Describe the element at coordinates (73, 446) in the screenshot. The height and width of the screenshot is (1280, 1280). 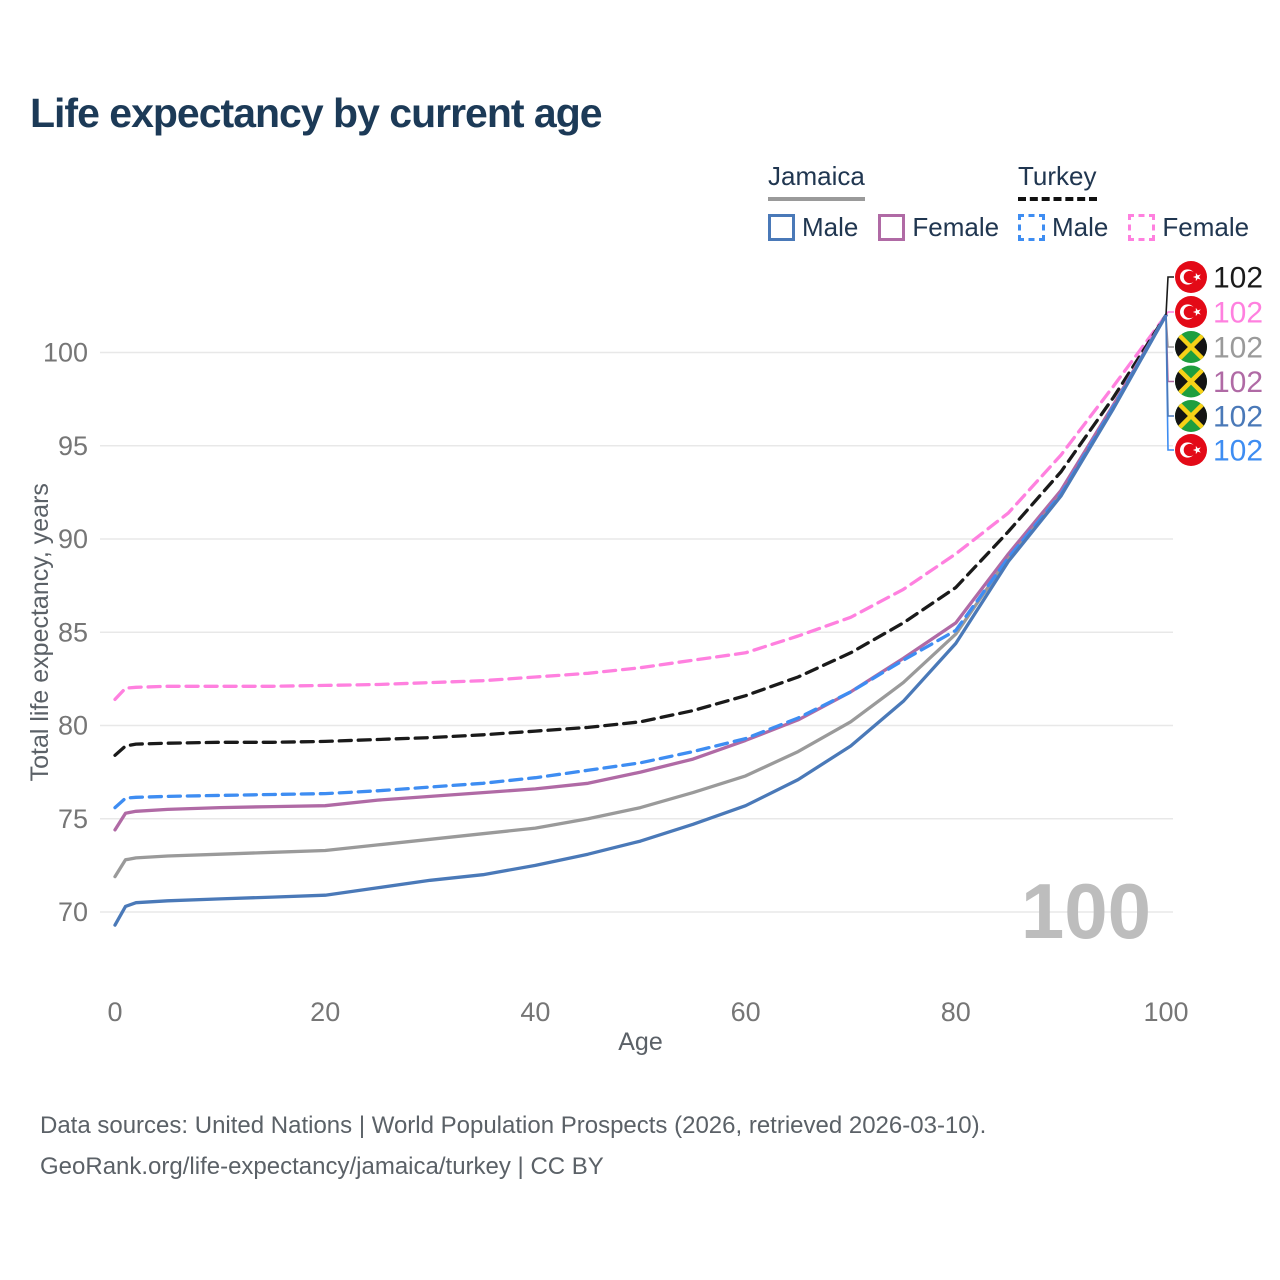
I see `y-tick-label: 95` at that location.